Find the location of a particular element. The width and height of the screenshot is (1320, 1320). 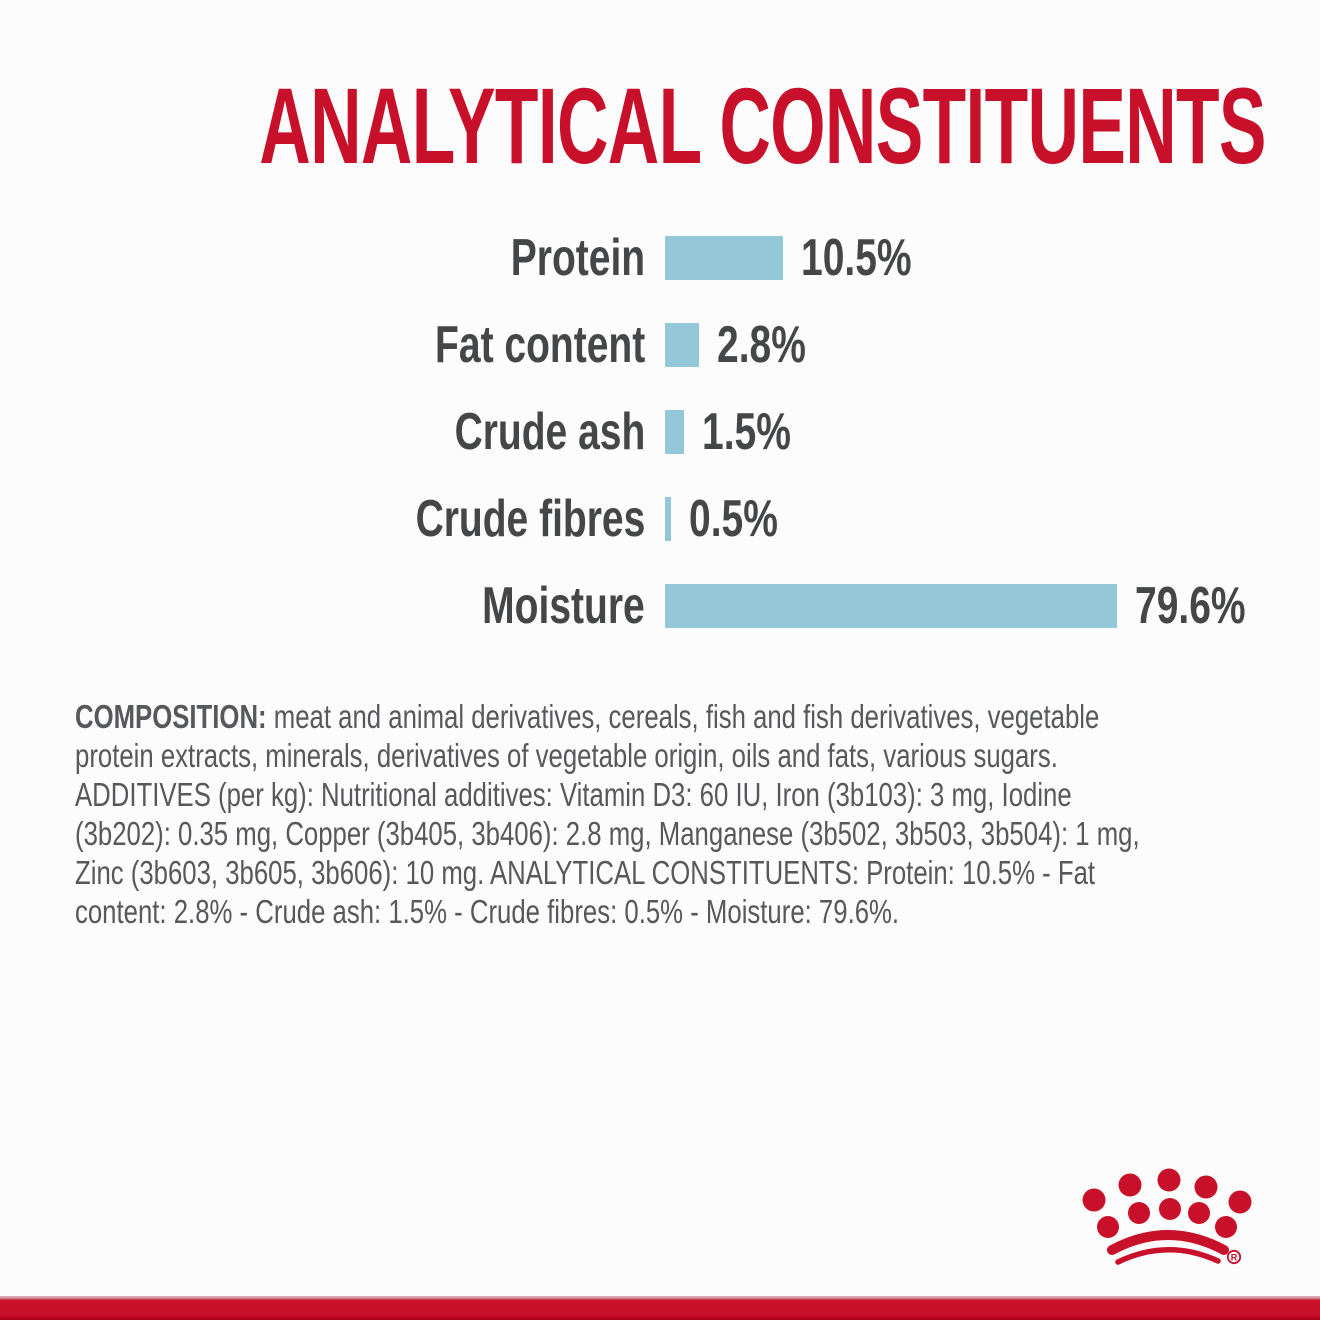

crown-pearls is located at coordinates (1167, 1203).